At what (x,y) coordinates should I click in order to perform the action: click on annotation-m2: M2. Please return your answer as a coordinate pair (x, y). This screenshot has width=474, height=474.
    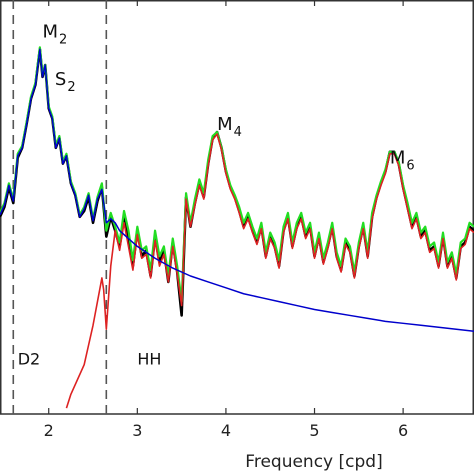
    Looking at the image, I should click on (55, 34).